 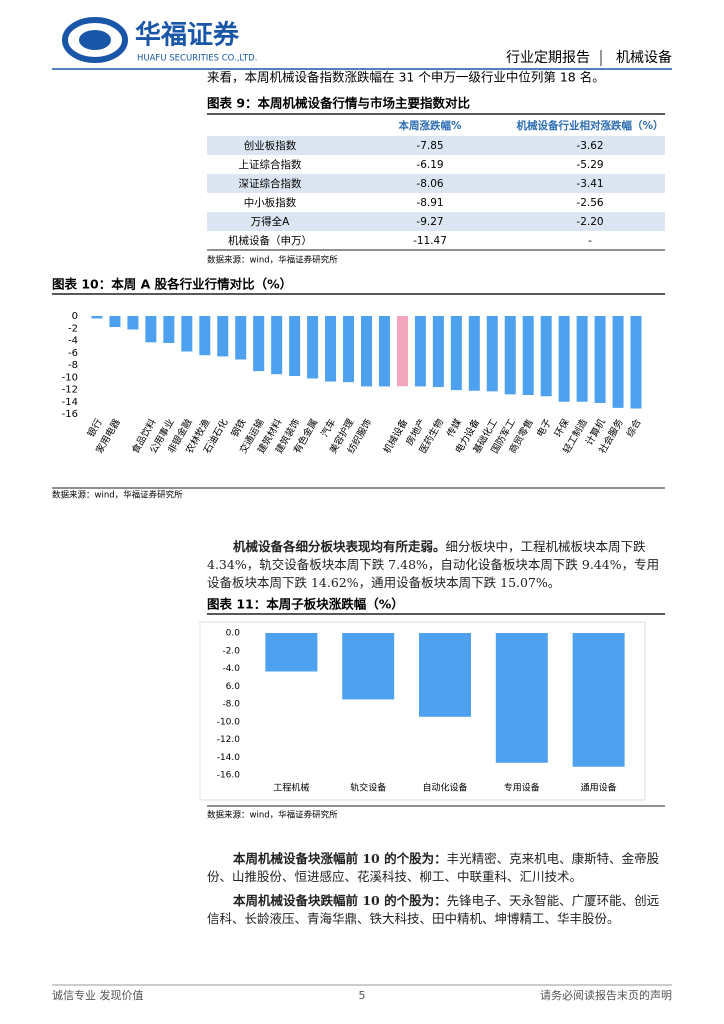 What do you see at coordinates (522, 788) in the screenshot?
I see `x-tick-label: 专用设备` at bounding box center [522, 788].